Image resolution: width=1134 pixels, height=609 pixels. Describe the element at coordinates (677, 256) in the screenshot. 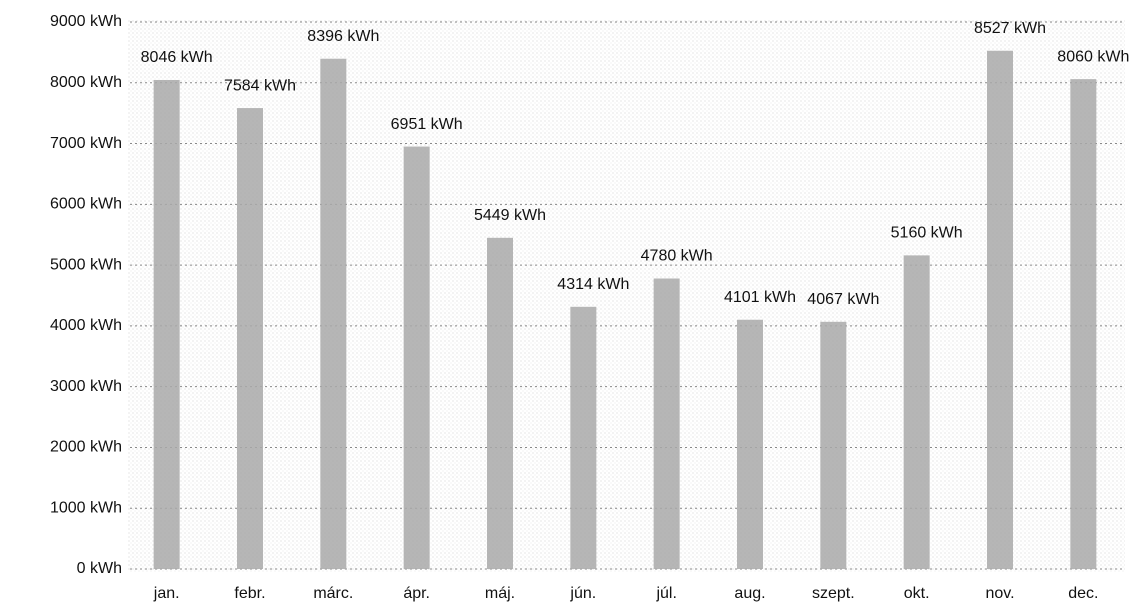

I see `data-label: 4780 kWh` at that location.